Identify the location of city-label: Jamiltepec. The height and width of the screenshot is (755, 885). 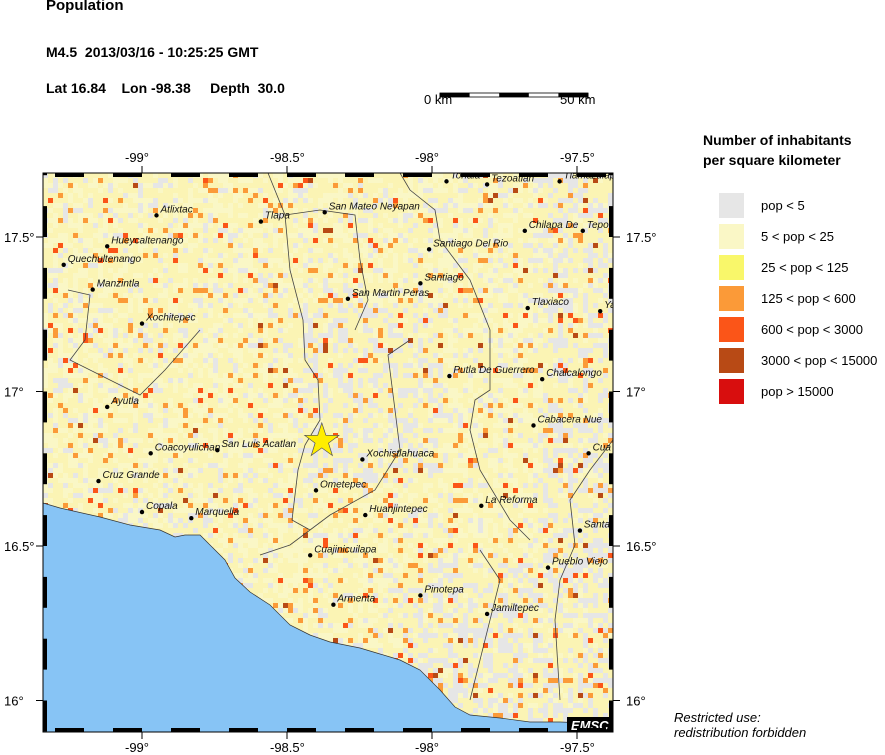
(514, 608).